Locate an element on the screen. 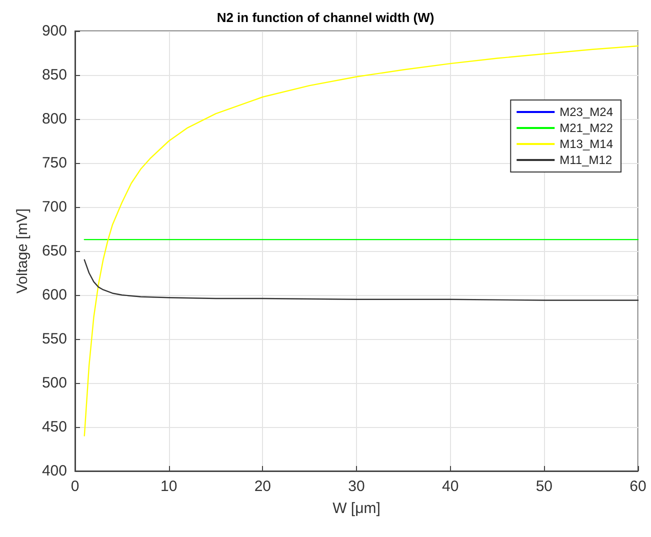  y-axis-title: Voltage [mV] is located at coordinates (22, 251).